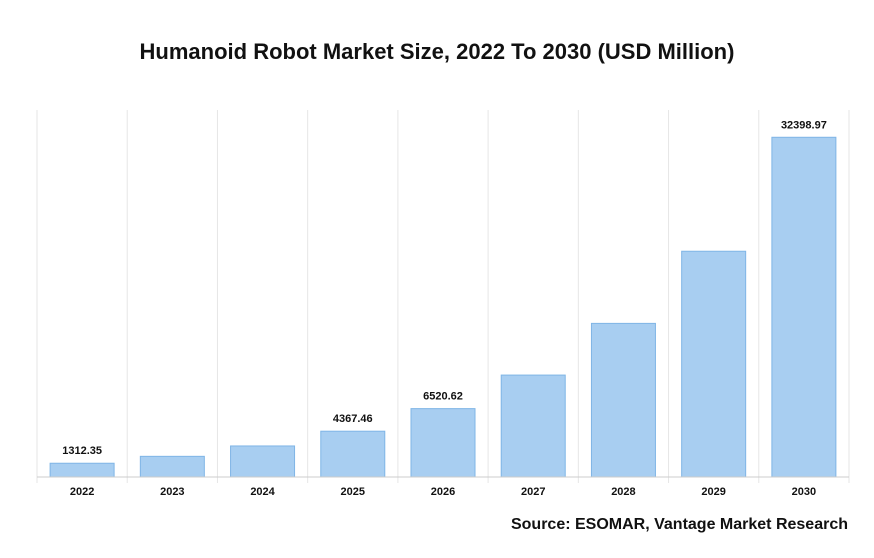  What do you see at coordinates (679, 524) in the screenshot?
I see `source-note: Source: ESOMAR, Vantage Market Research` at bounding box center [679, 524].